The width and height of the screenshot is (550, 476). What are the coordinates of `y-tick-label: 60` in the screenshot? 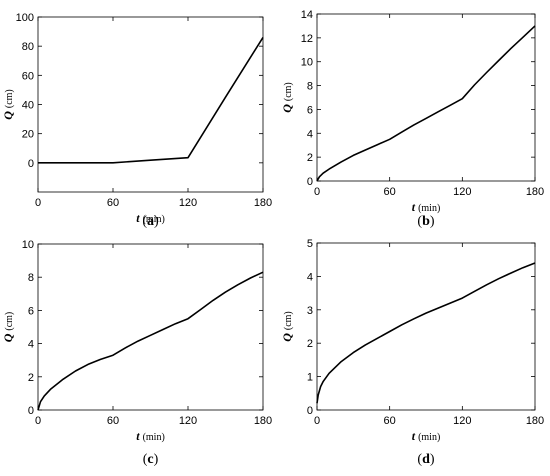 It's located at (28, 76).